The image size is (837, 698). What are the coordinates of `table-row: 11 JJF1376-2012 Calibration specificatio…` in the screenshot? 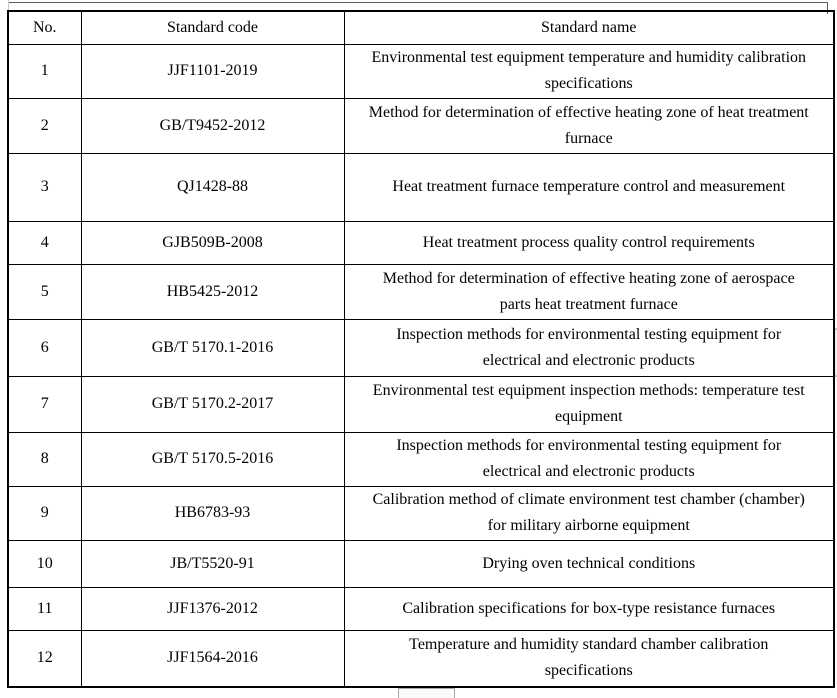 It's located at (421, 608).